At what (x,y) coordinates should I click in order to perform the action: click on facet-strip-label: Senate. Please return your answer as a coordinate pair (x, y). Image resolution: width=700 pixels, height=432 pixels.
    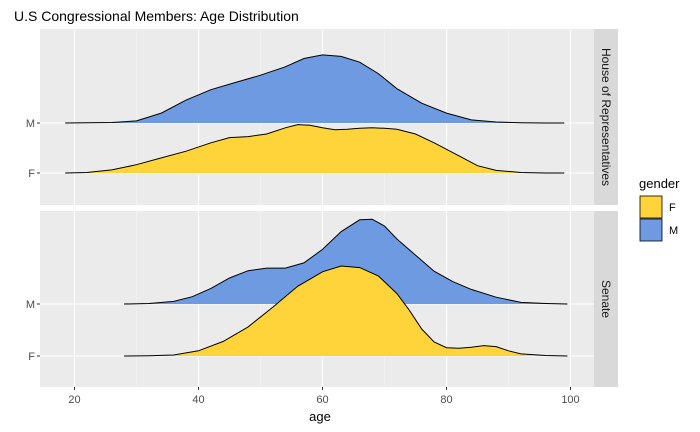
    Looking at the image, I should click on (606, 299).